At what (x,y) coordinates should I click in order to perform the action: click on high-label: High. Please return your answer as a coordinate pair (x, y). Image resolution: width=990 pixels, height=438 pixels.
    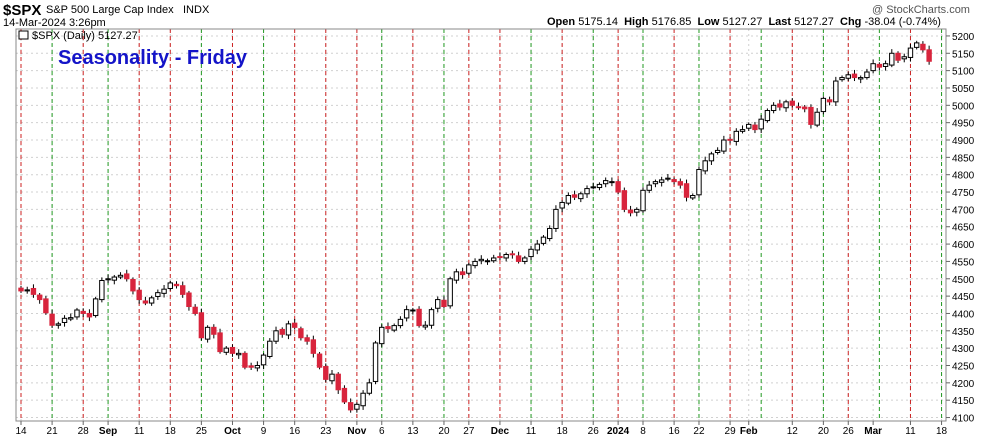
    Looking at the image, I should click on (636, 22).